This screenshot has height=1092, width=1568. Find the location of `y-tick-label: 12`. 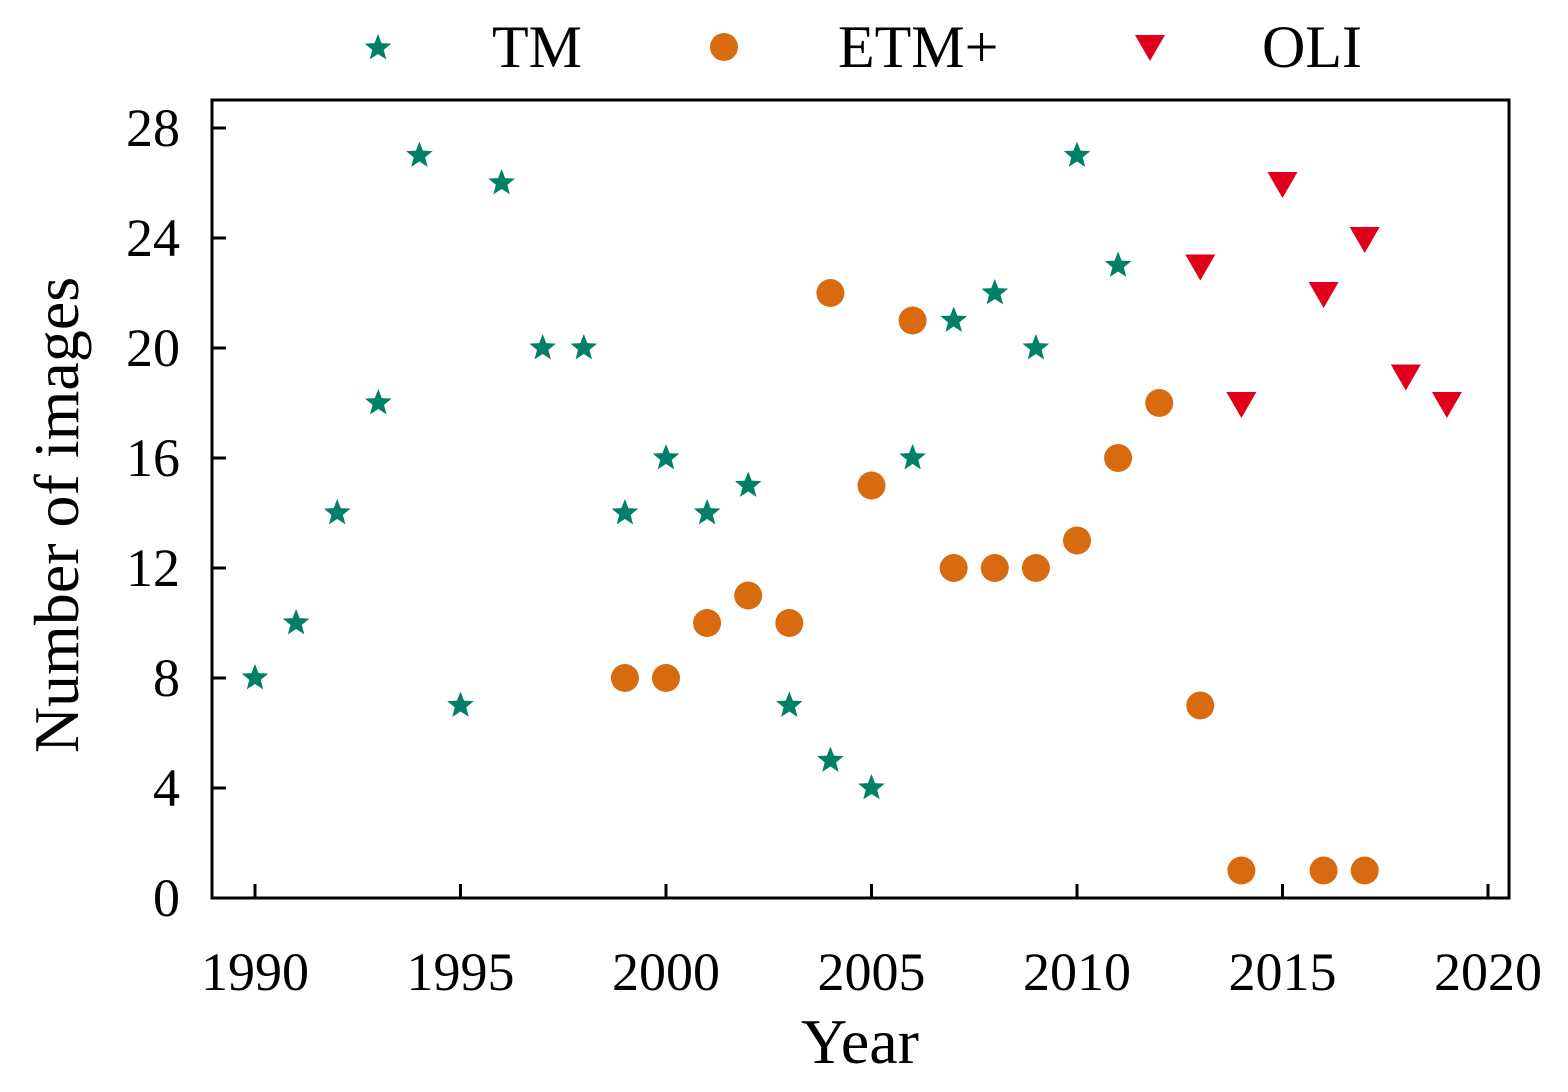

y-tick-label: 12 is located at coordinates (153, 568).